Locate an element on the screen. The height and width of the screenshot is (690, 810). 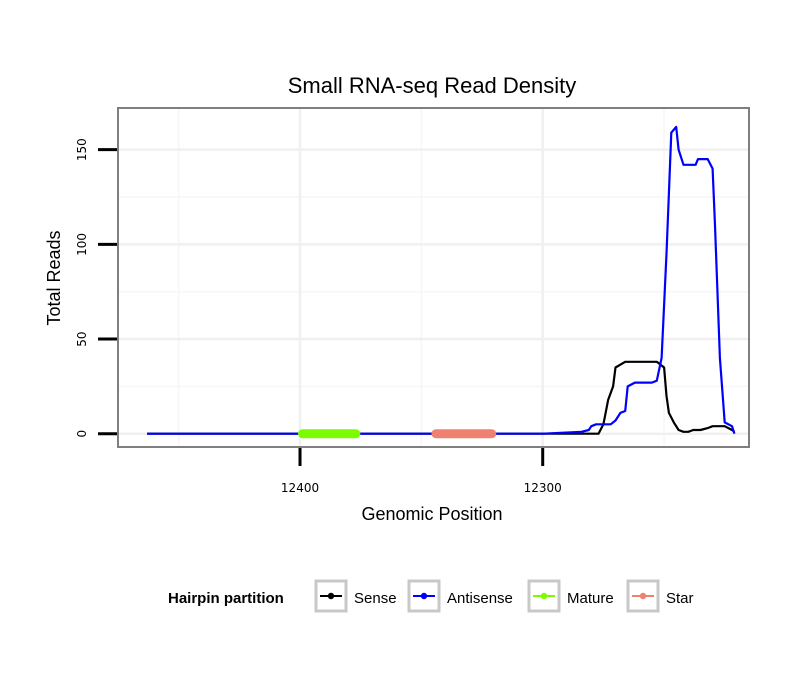
legend-point-star is located at coordinates (643, 596).